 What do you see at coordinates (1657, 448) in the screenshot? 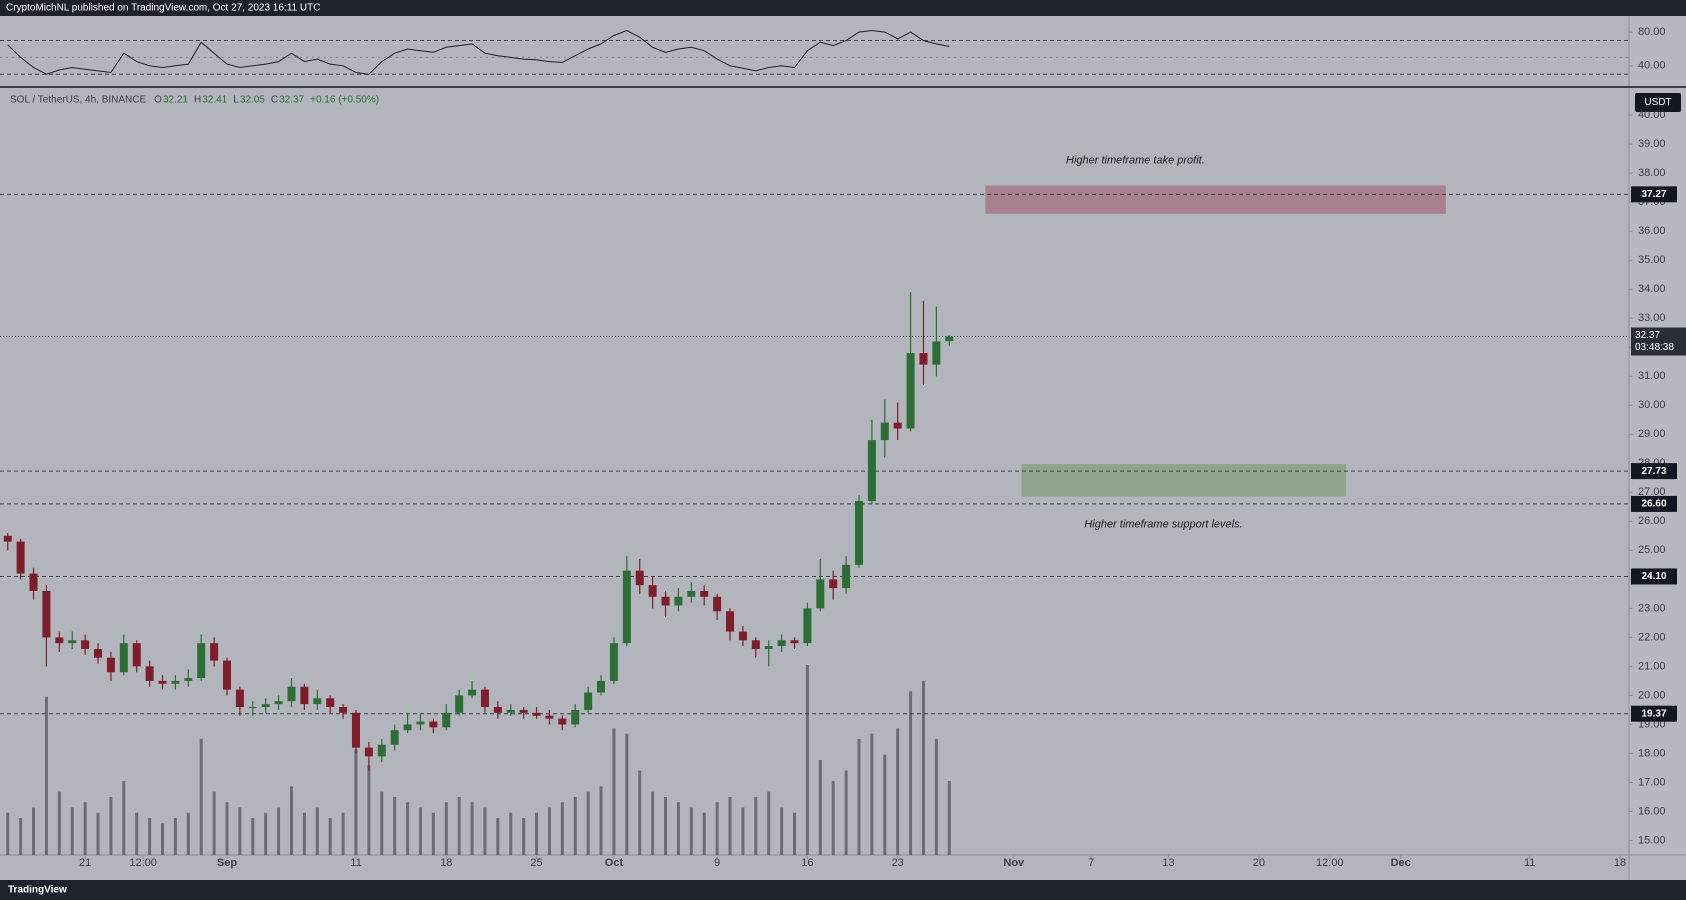
I see `price-axis` at bounding box center [1657, 448].